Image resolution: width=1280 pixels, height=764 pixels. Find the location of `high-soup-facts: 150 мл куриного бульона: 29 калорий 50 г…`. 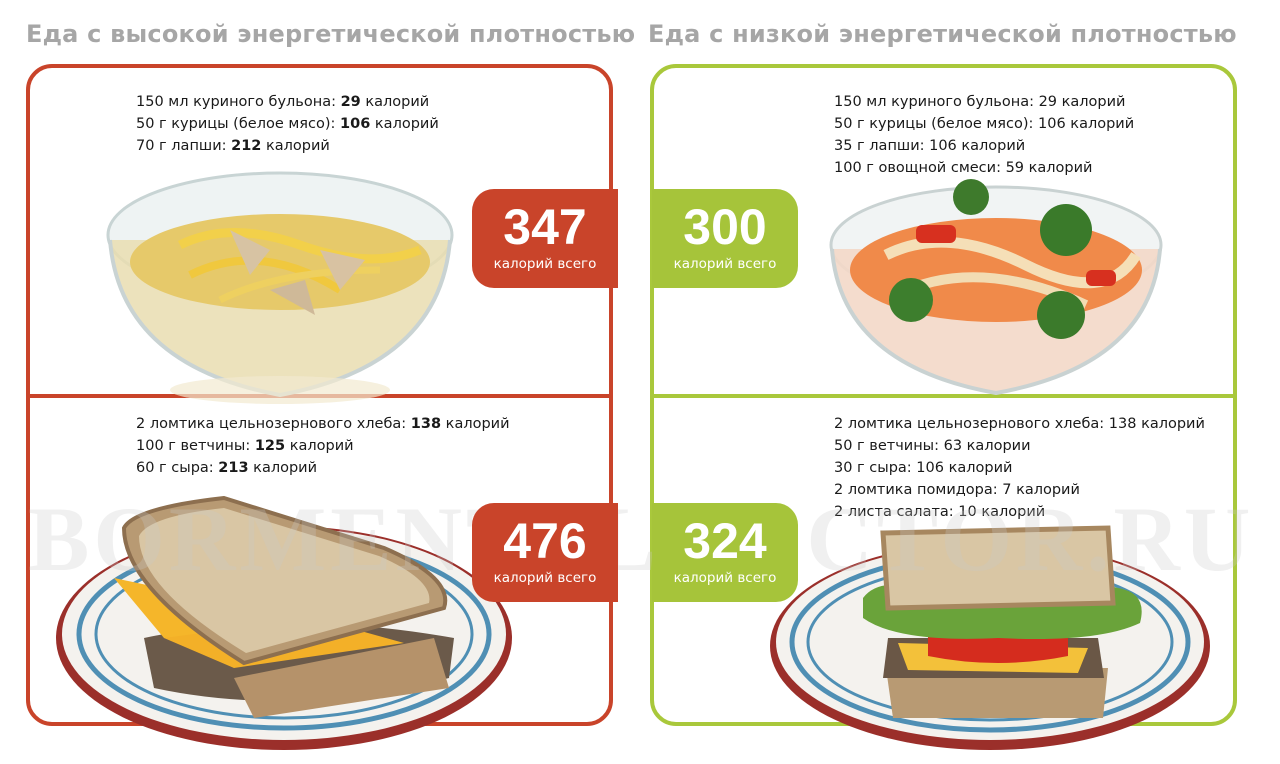

high-soup-facts: 150 мл куриного бульона: 29 калорий 50 г… is located at coordinates (287, 124).